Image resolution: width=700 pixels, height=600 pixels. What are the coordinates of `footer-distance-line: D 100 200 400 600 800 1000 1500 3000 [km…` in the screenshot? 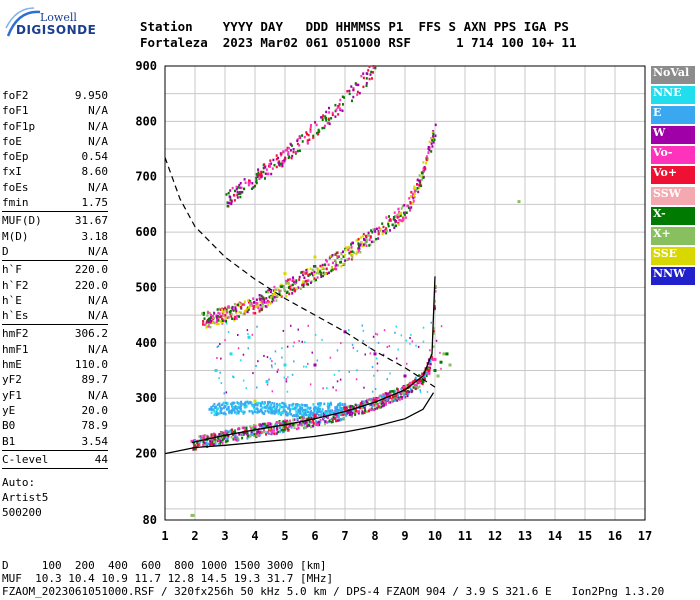 It's located at (164, 565).